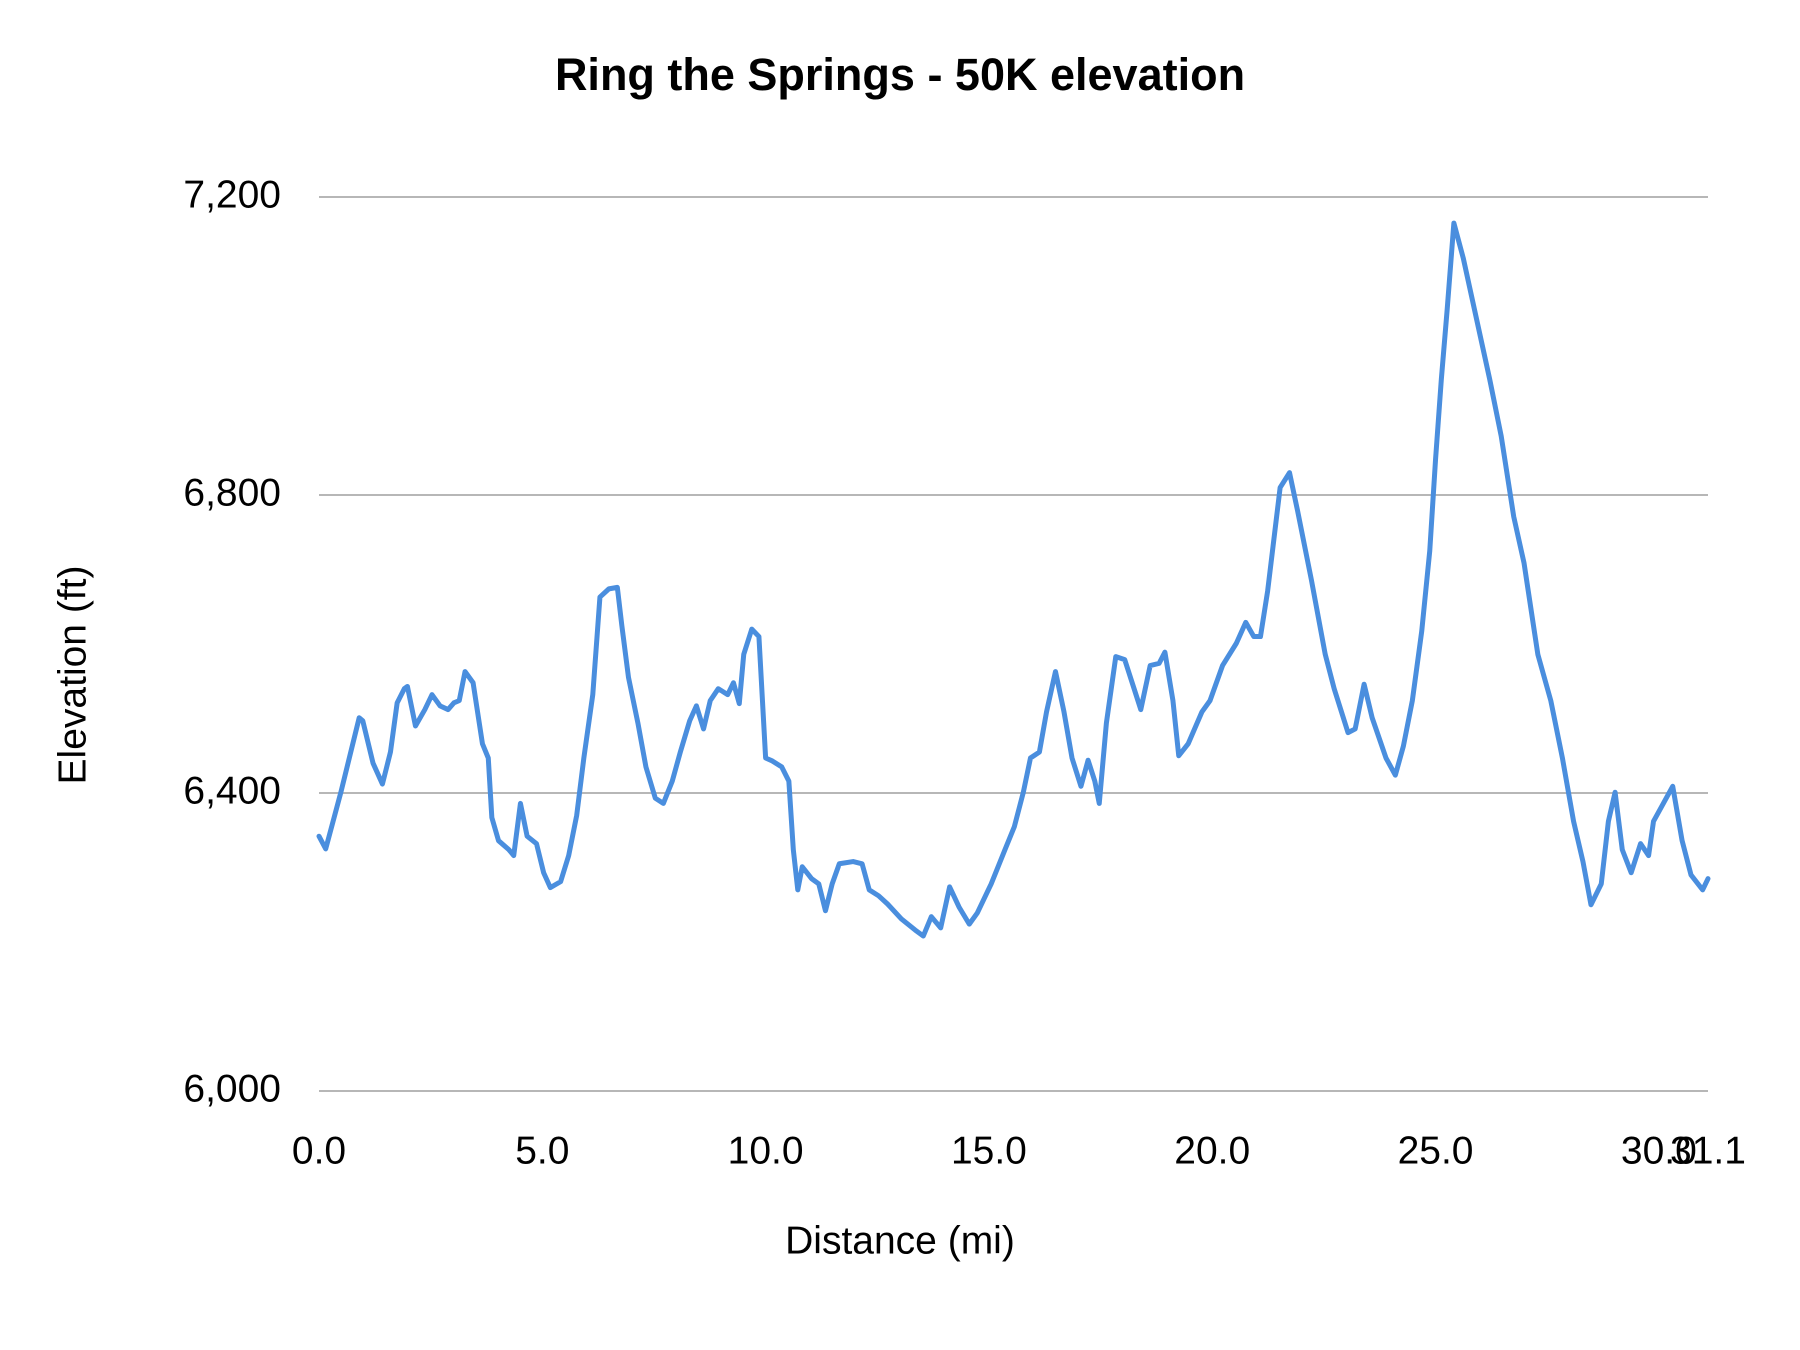 This screenshot has height=1350, width=1800. What do you see at coordinates (900, 74) in the screenshot?
I see `chart-title: Ring the Springs - 50K elevation` at bounding box center [900, 74].